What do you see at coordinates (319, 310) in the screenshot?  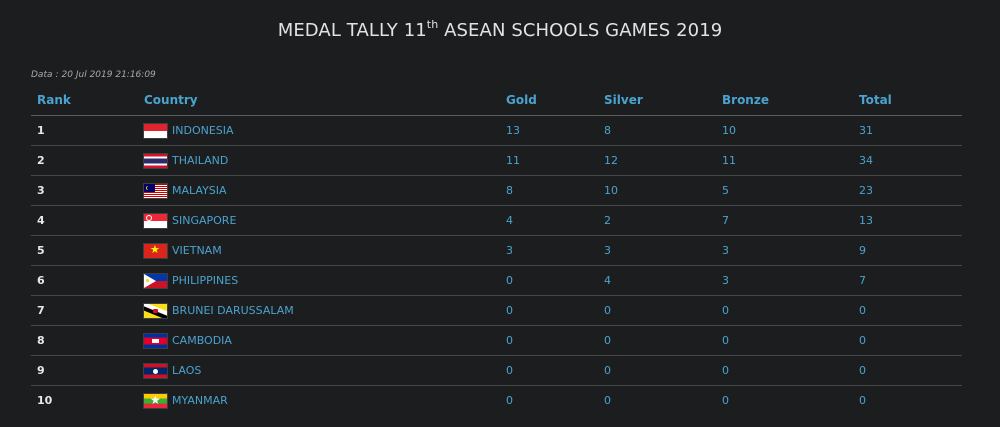 I see `country-cell: BRUNEI DARUSSALAM` at bounding box center [319, 310].